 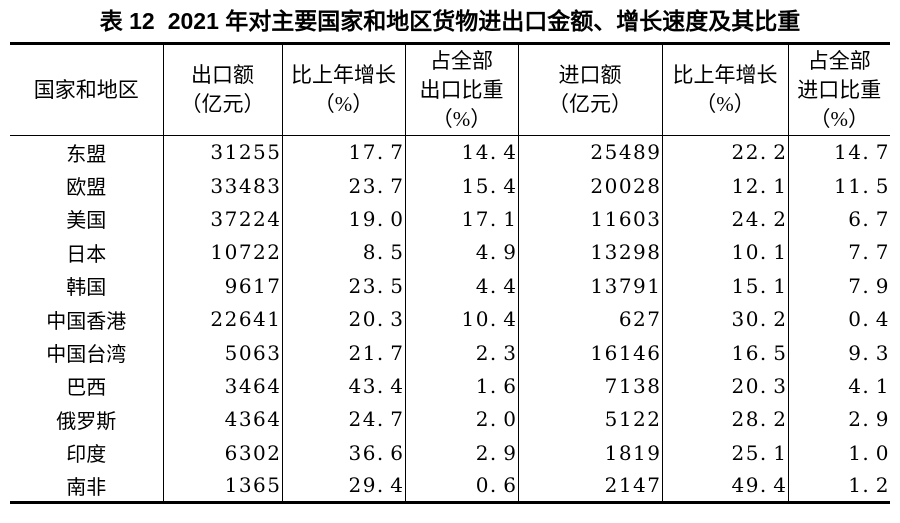 I want to click on table-row: 南非 1365 29. 4 0. 6 2147 49. 4 1. 2, so click(x=450, y=486).